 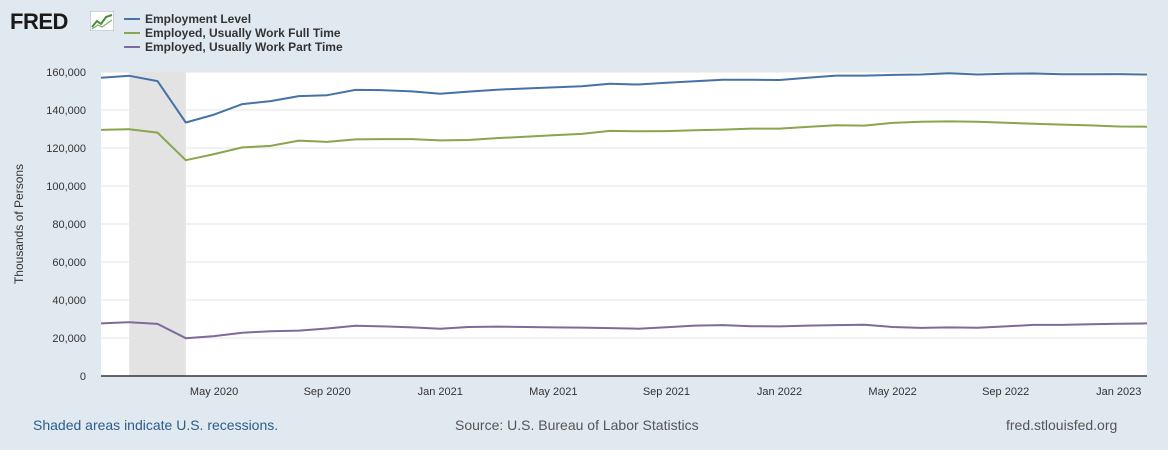 I want to click on y-tick-label: 60,000, so click(x=69, y=263).